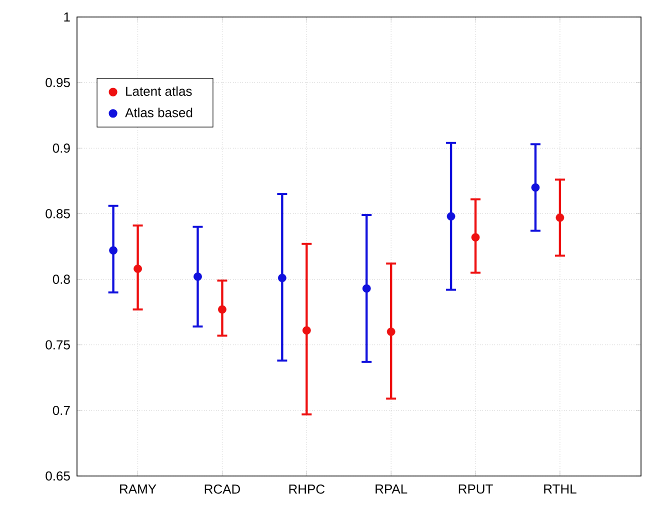 The image size is (652, 508). I want to click on y-tick-label: 1, so click(67, 17).